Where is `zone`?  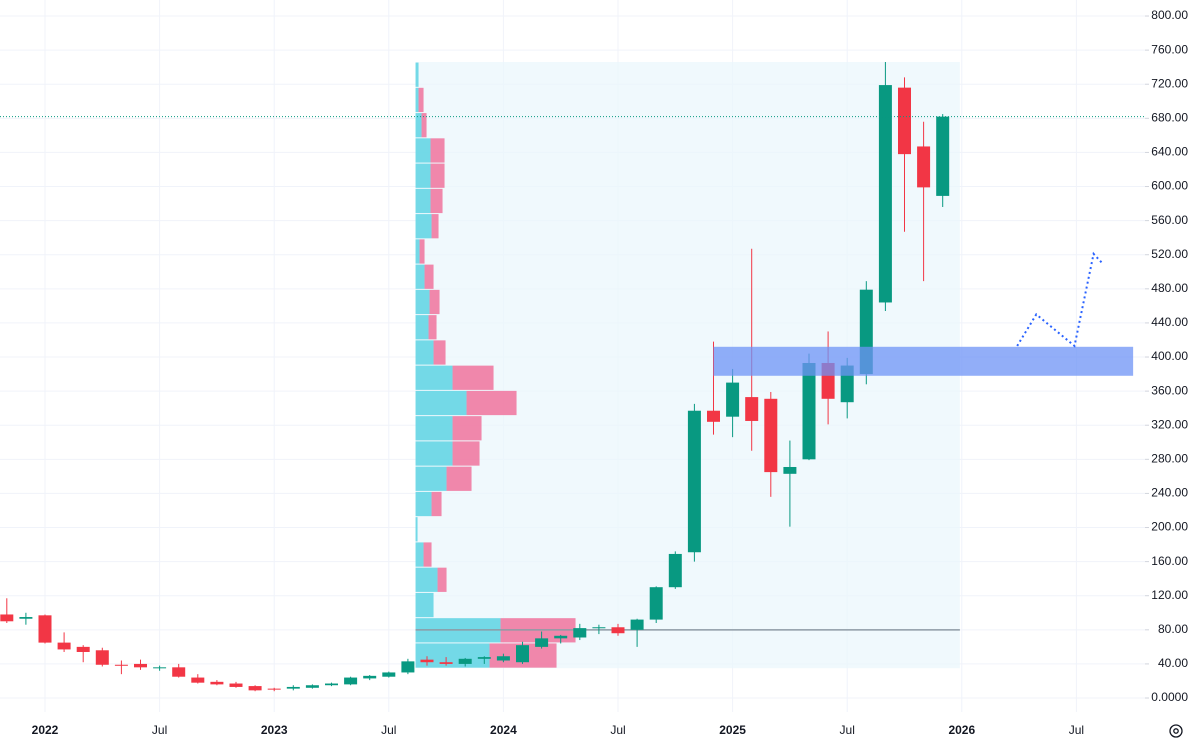 zone is located at coordinates (923, 361).